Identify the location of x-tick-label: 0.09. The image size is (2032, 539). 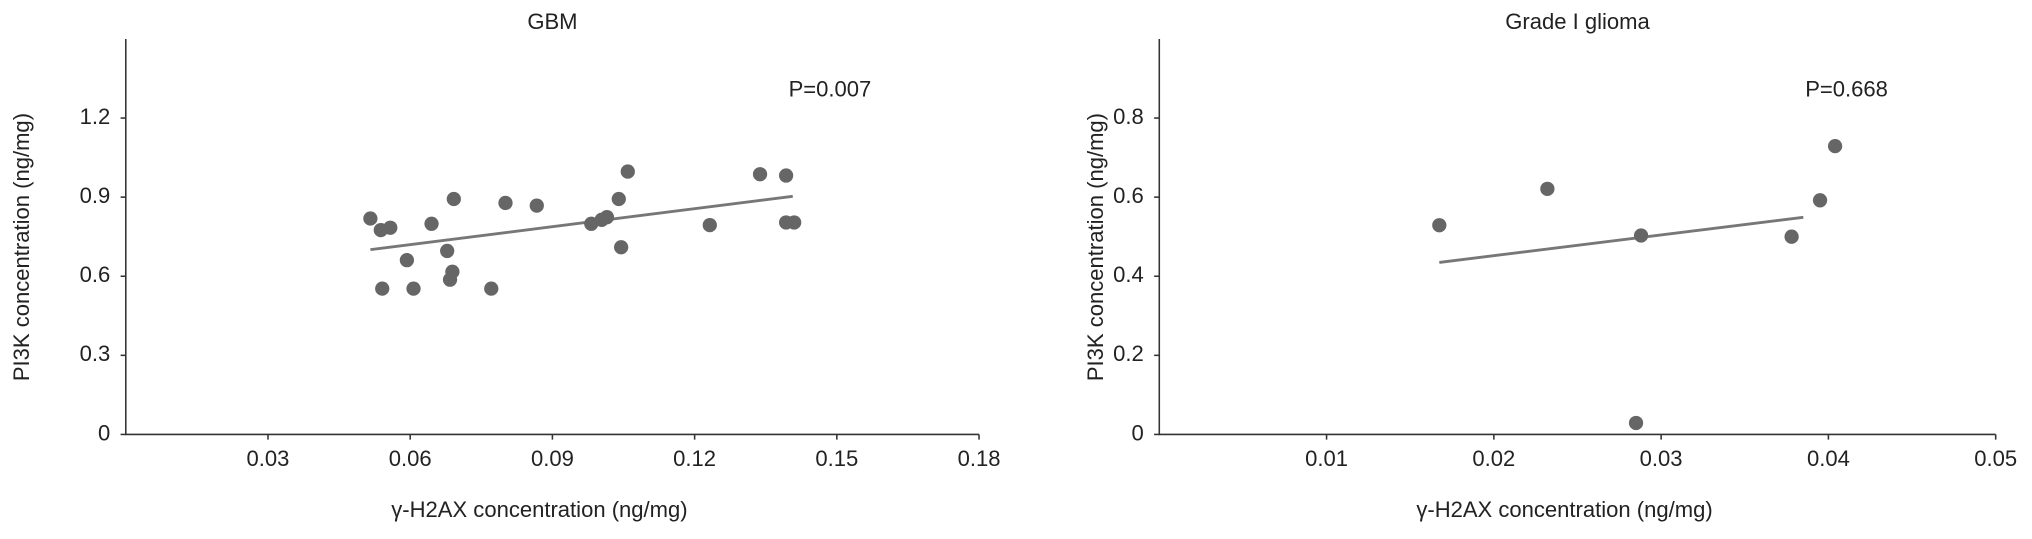
(552, 458).